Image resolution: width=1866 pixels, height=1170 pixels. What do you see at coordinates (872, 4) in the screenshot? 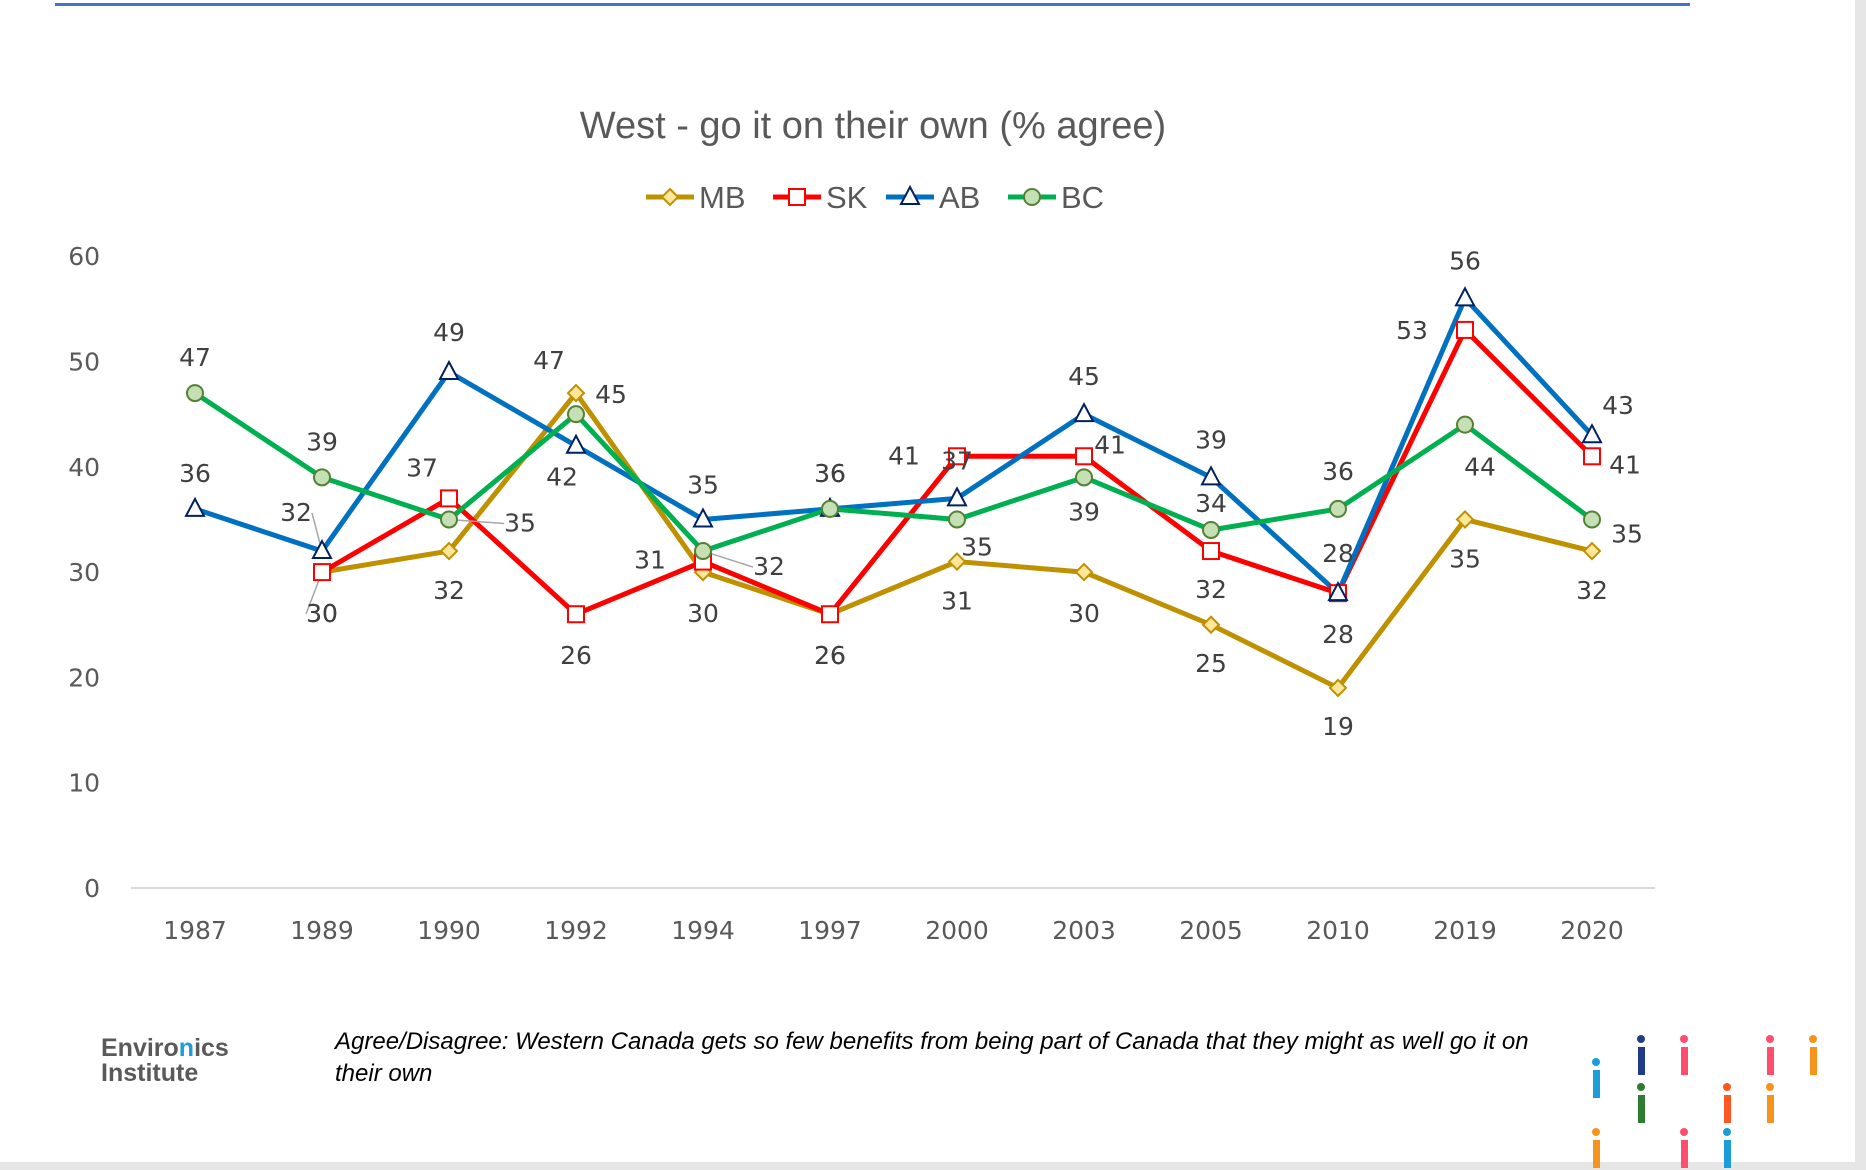
I see `top-rule` at bounding box center [872, 4].